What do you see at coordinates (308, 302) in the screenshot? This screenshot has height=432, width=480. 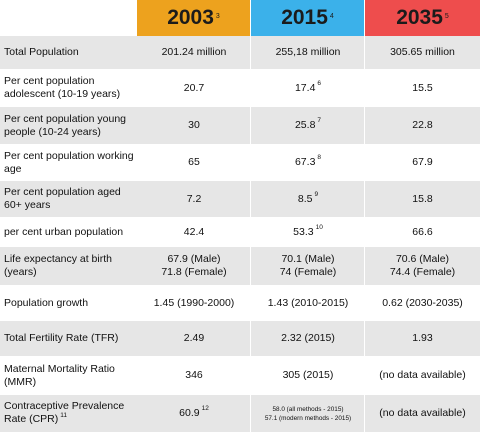 I see `cell-2015: 1.43 (2010-2015)` at bounding box center [308, 302].